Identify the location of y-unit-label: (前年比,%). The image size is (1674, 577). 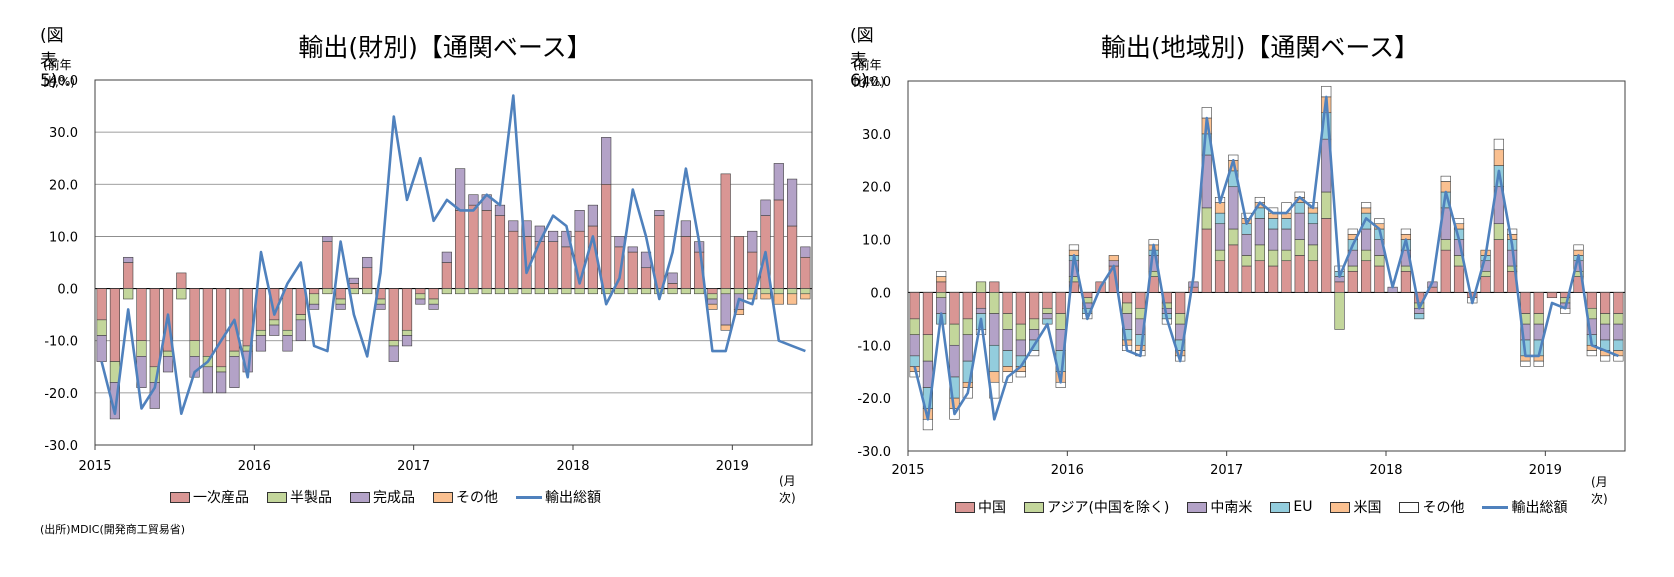
(869, 73).